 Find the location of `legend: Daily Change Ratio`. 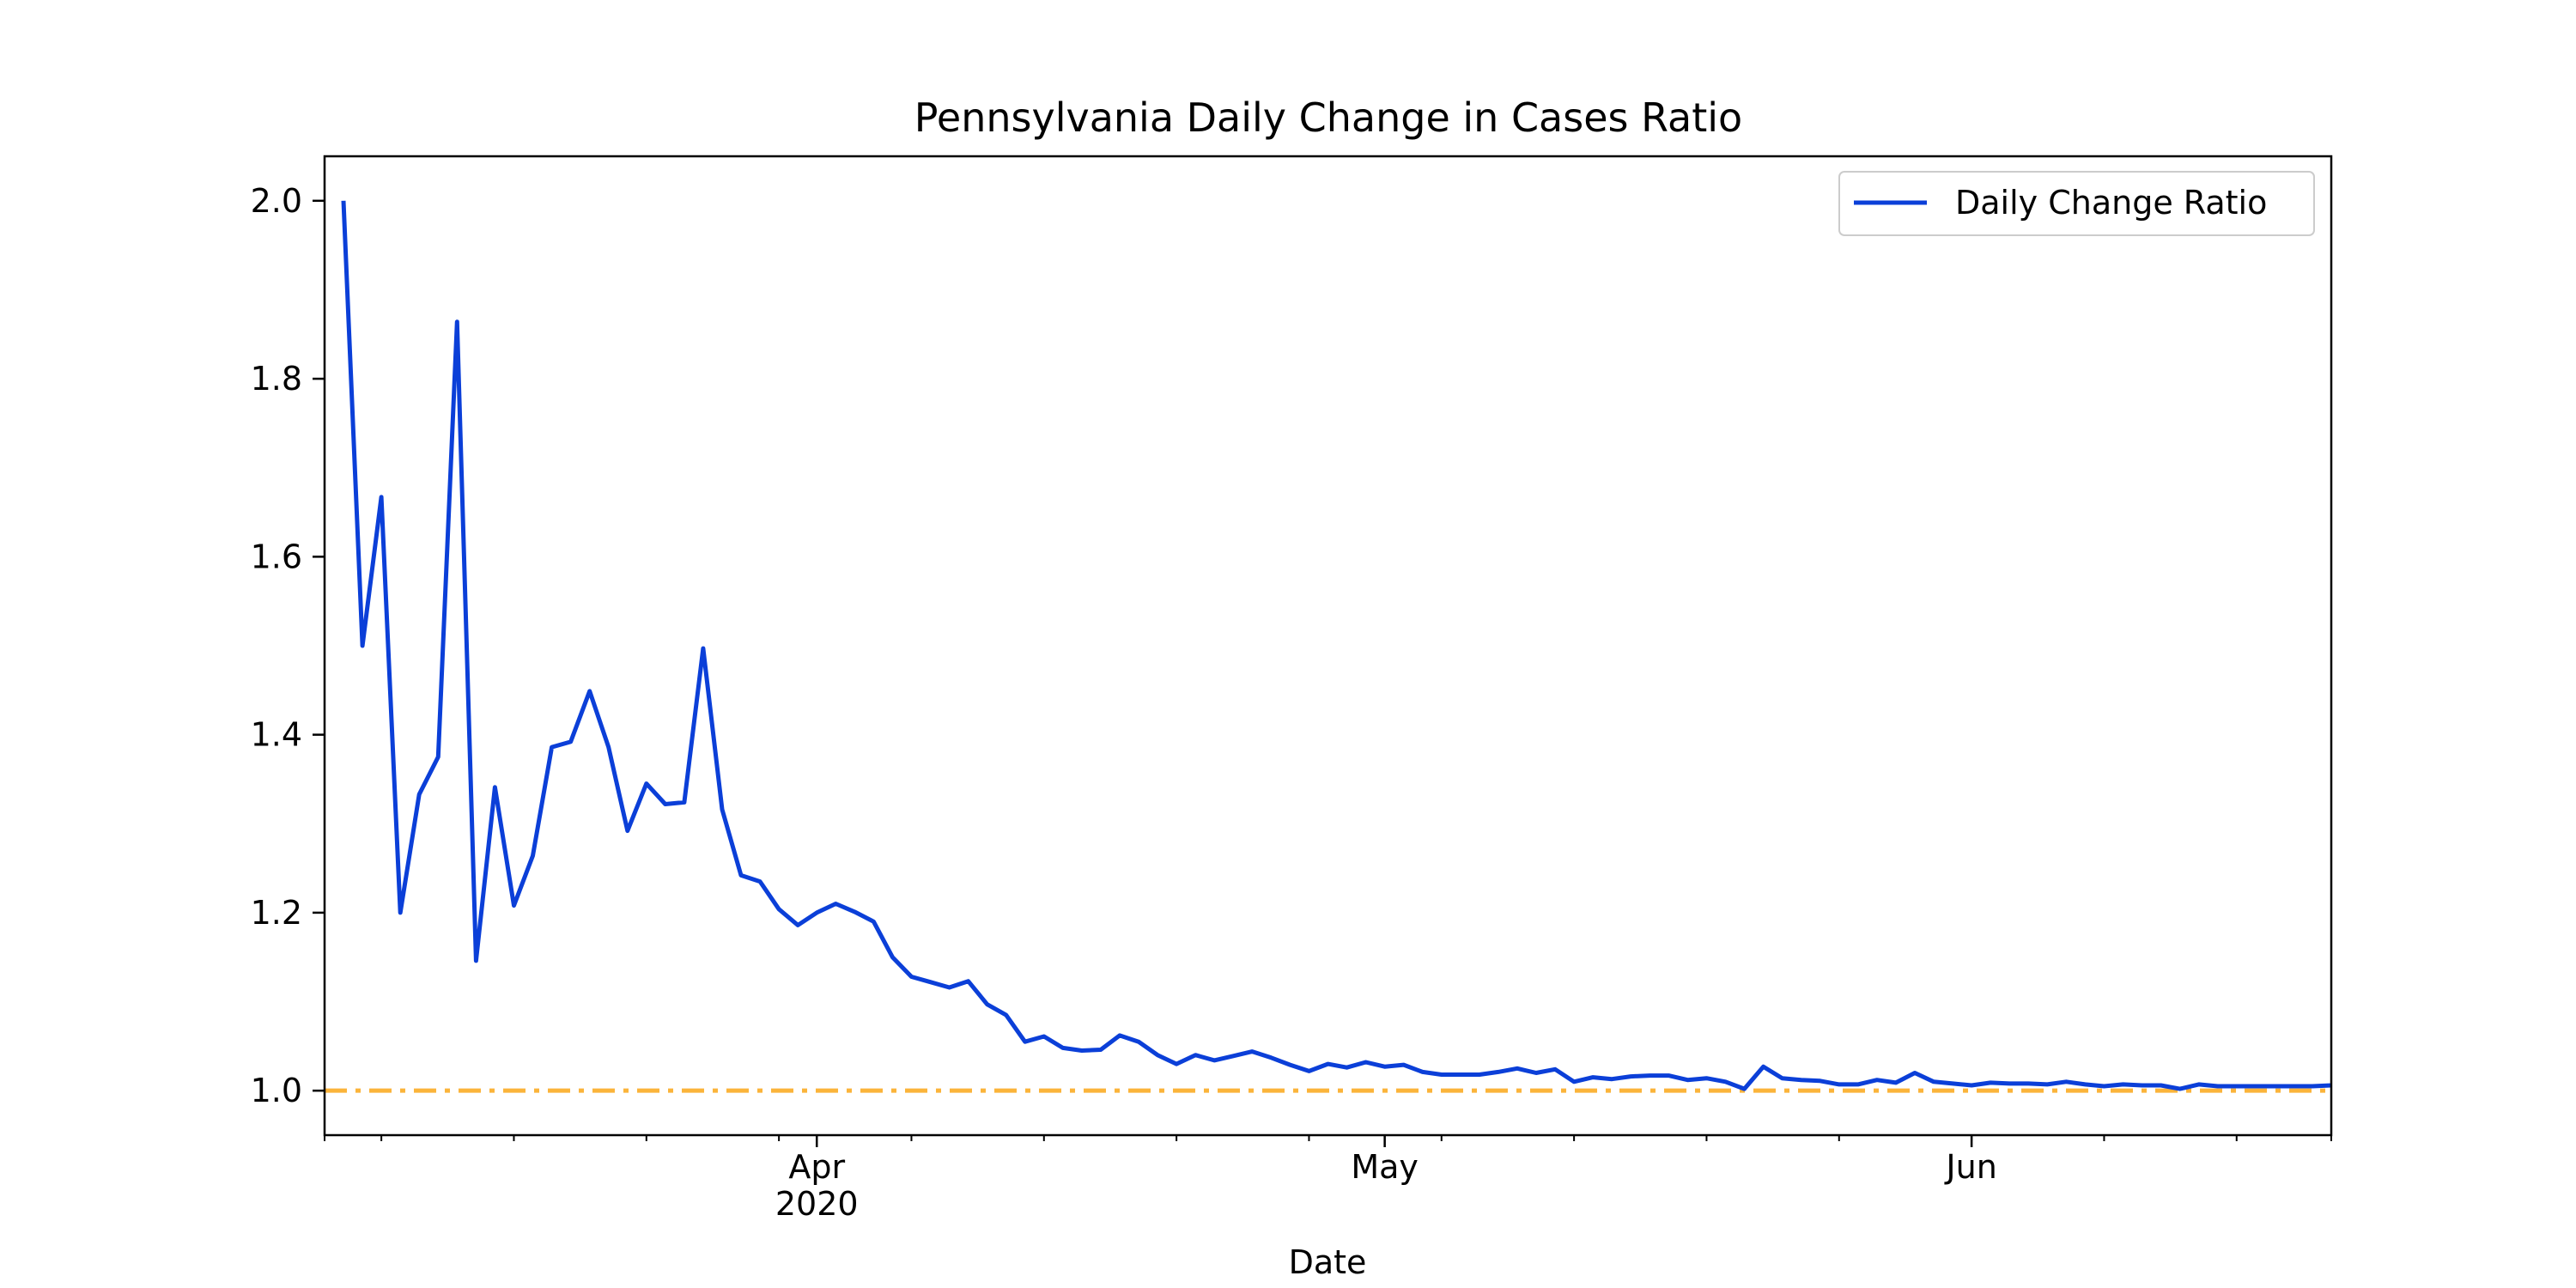

legend: Daily Change Ratio is located at coordinates (2076, 203).